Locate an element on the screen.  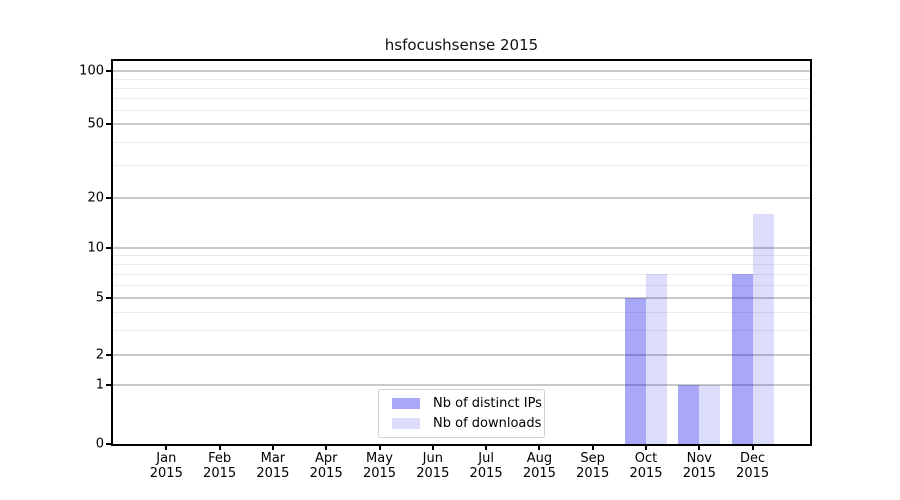
x-tick-mark-jan is located at coordinates (166, 447).